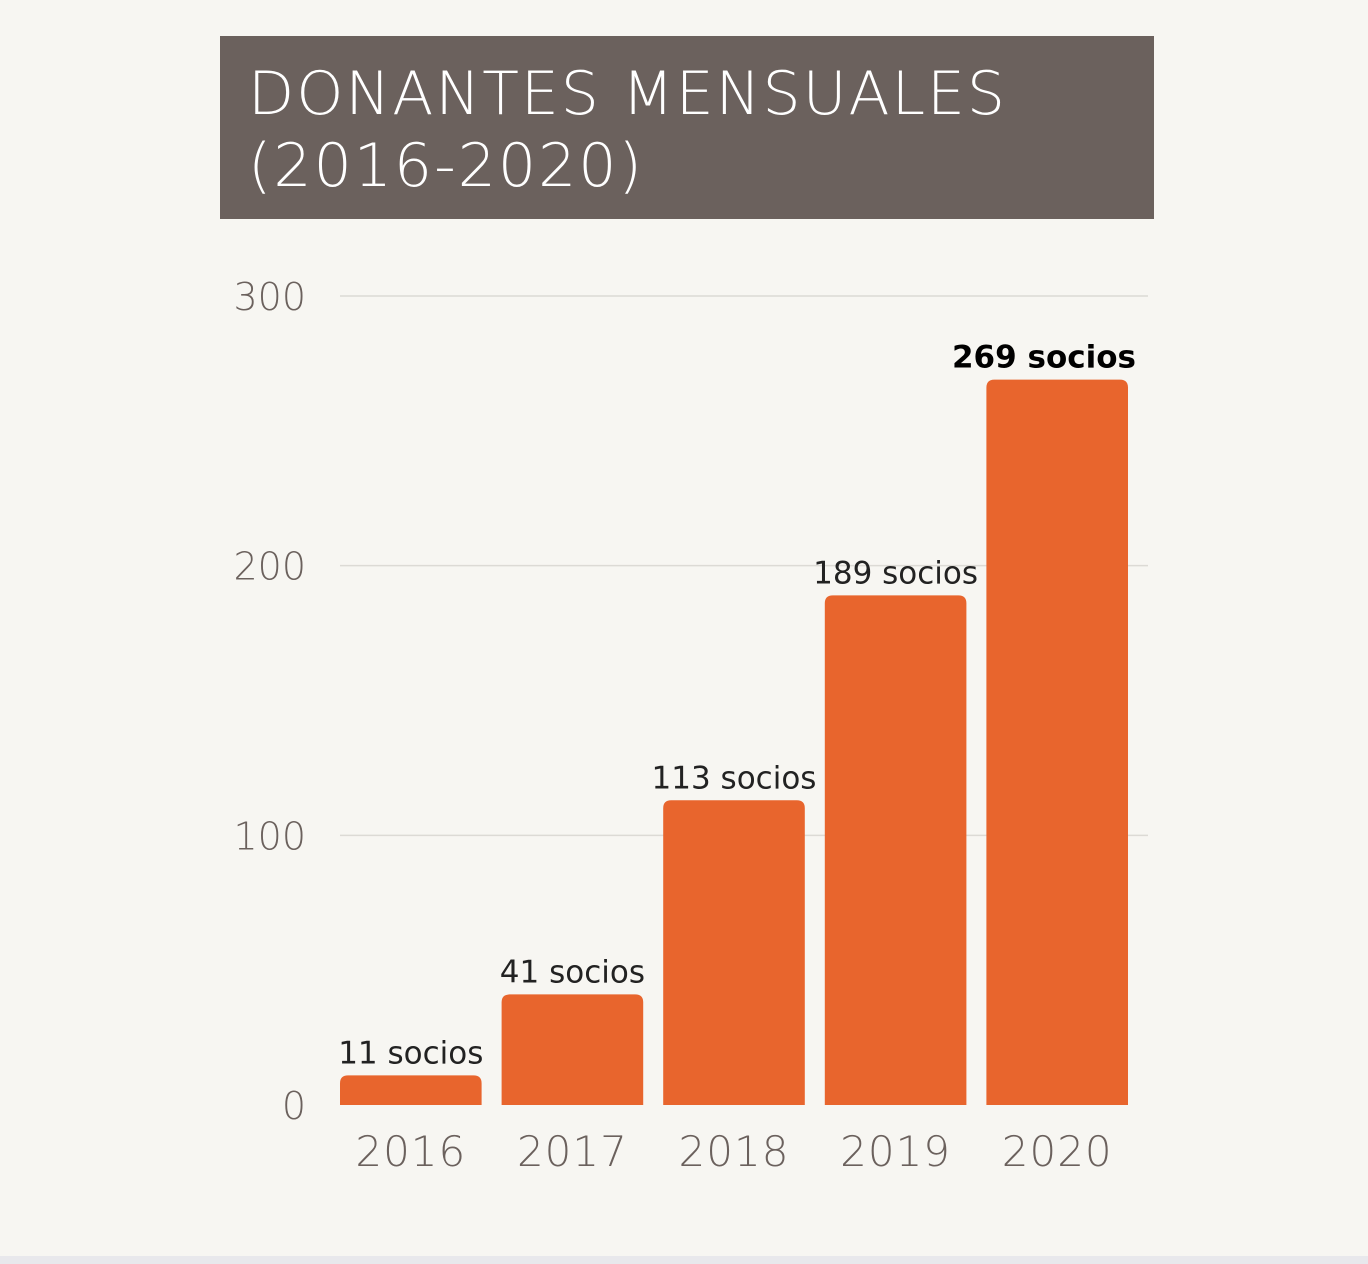 The width and height of the screenshot is (1368, 1264). I want to click on y-tick-label: 0, so click(294, 1106).